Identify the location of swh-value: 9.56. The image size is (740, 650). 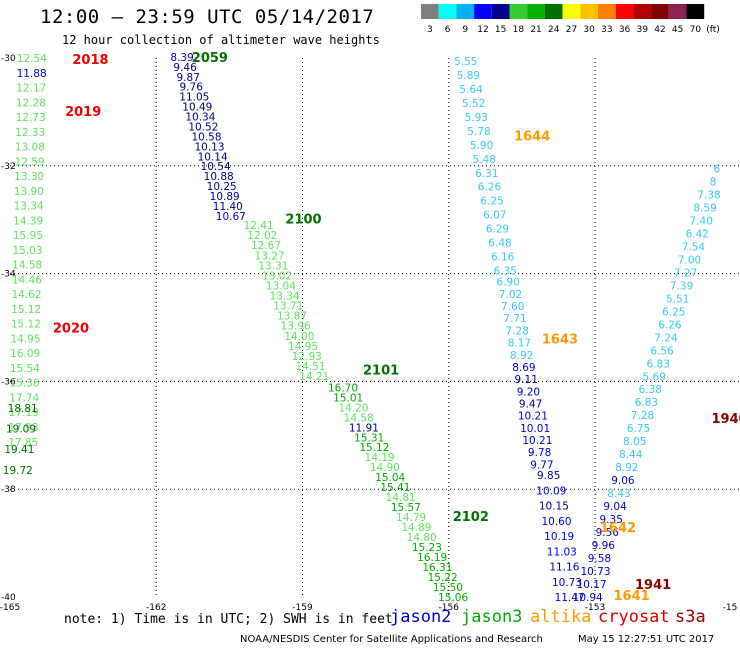
(608, 533).